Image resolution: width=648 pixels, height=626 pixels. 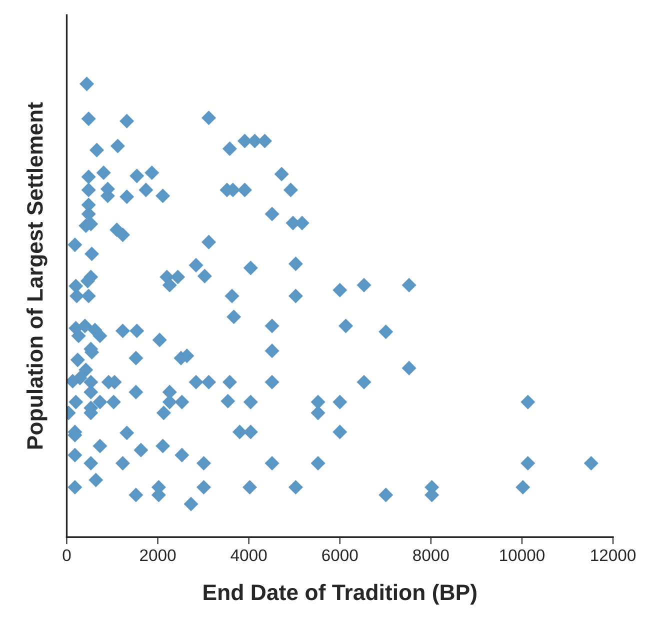 I want to click on x-tick-label: 6000, so click(x=340, y=555).